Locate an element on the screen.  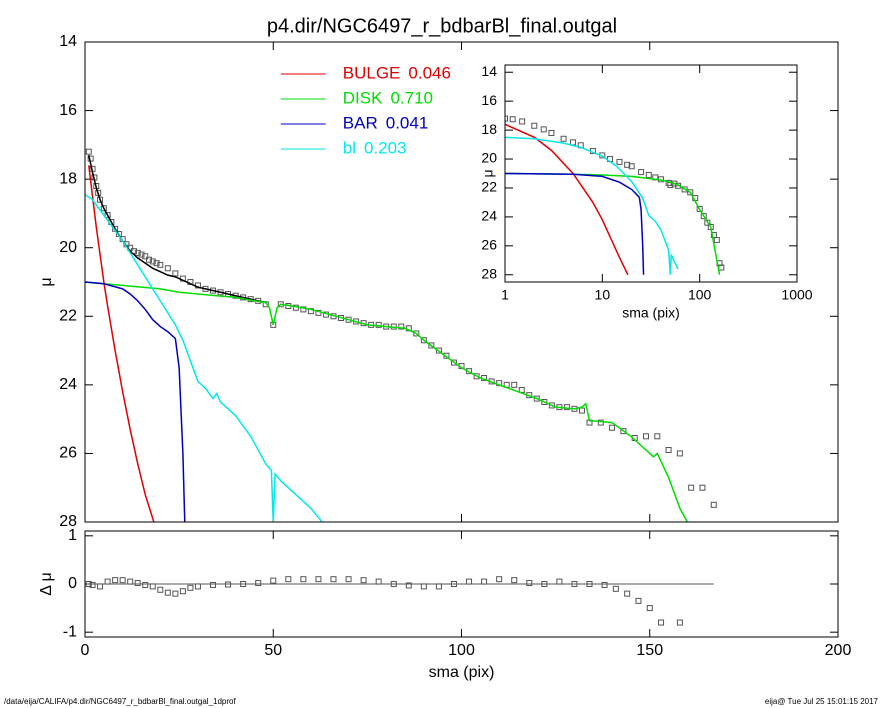
y-tick-label: 16 is located at coordinates (489, 100).